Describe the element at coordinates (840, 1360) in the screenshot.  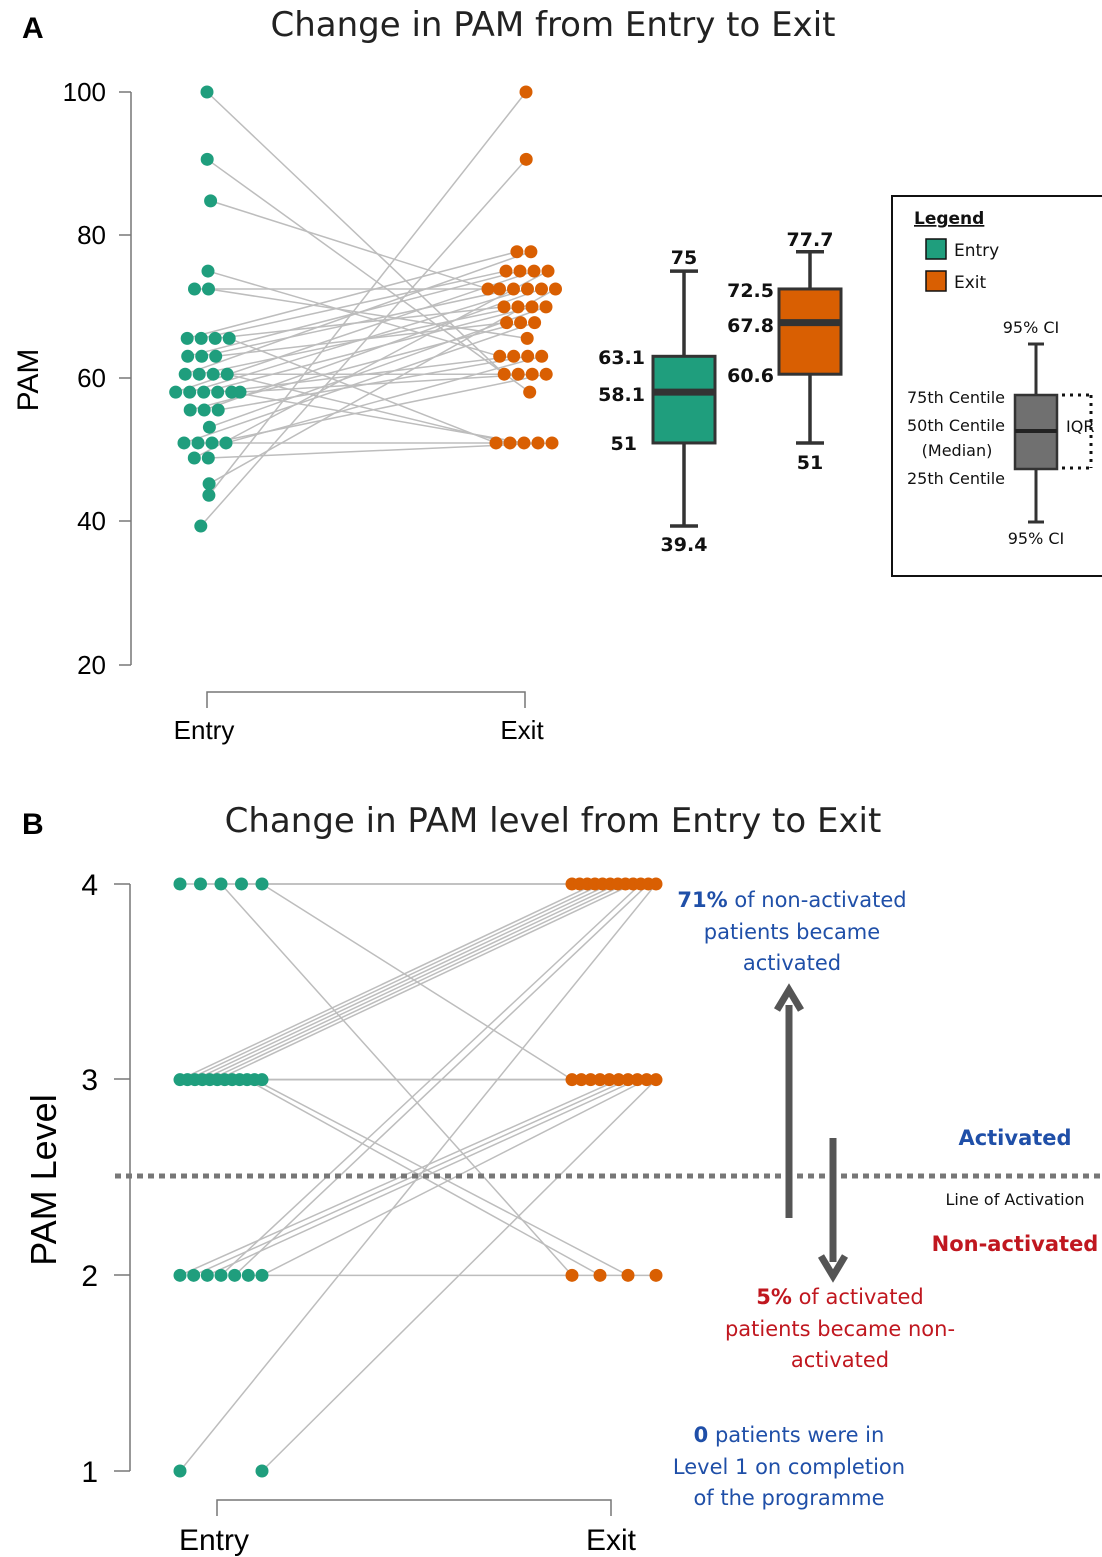
I see `annotation-non-activated-line3: activated` at that location.